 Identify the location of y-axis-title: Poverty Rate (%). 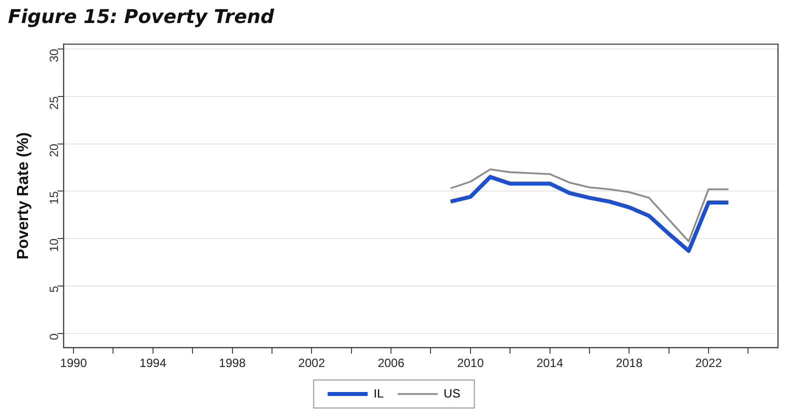
(23, 196).